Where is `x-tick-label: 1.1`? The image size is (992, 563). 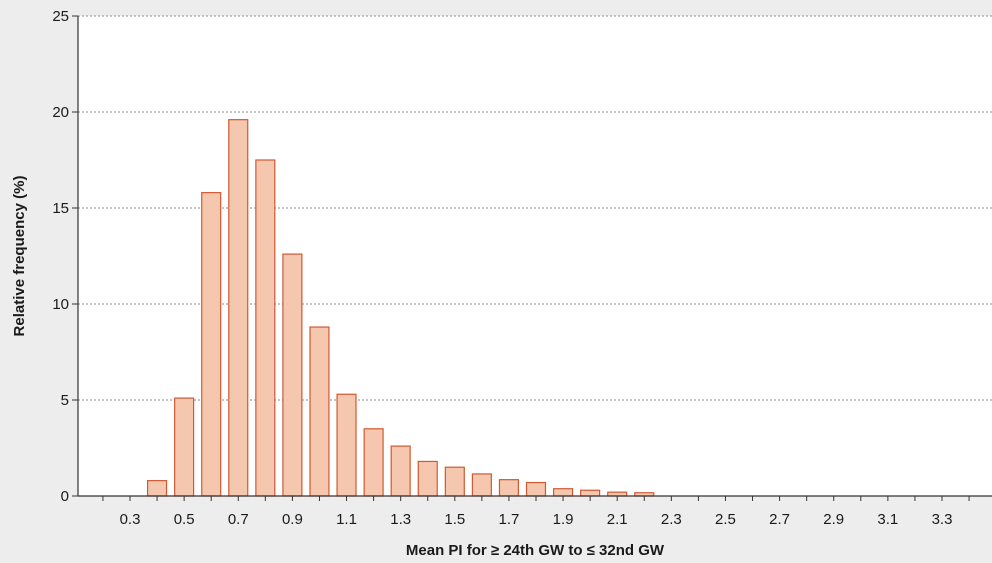 x-tick-label: 1.1 is located at coordinates (346, 519).